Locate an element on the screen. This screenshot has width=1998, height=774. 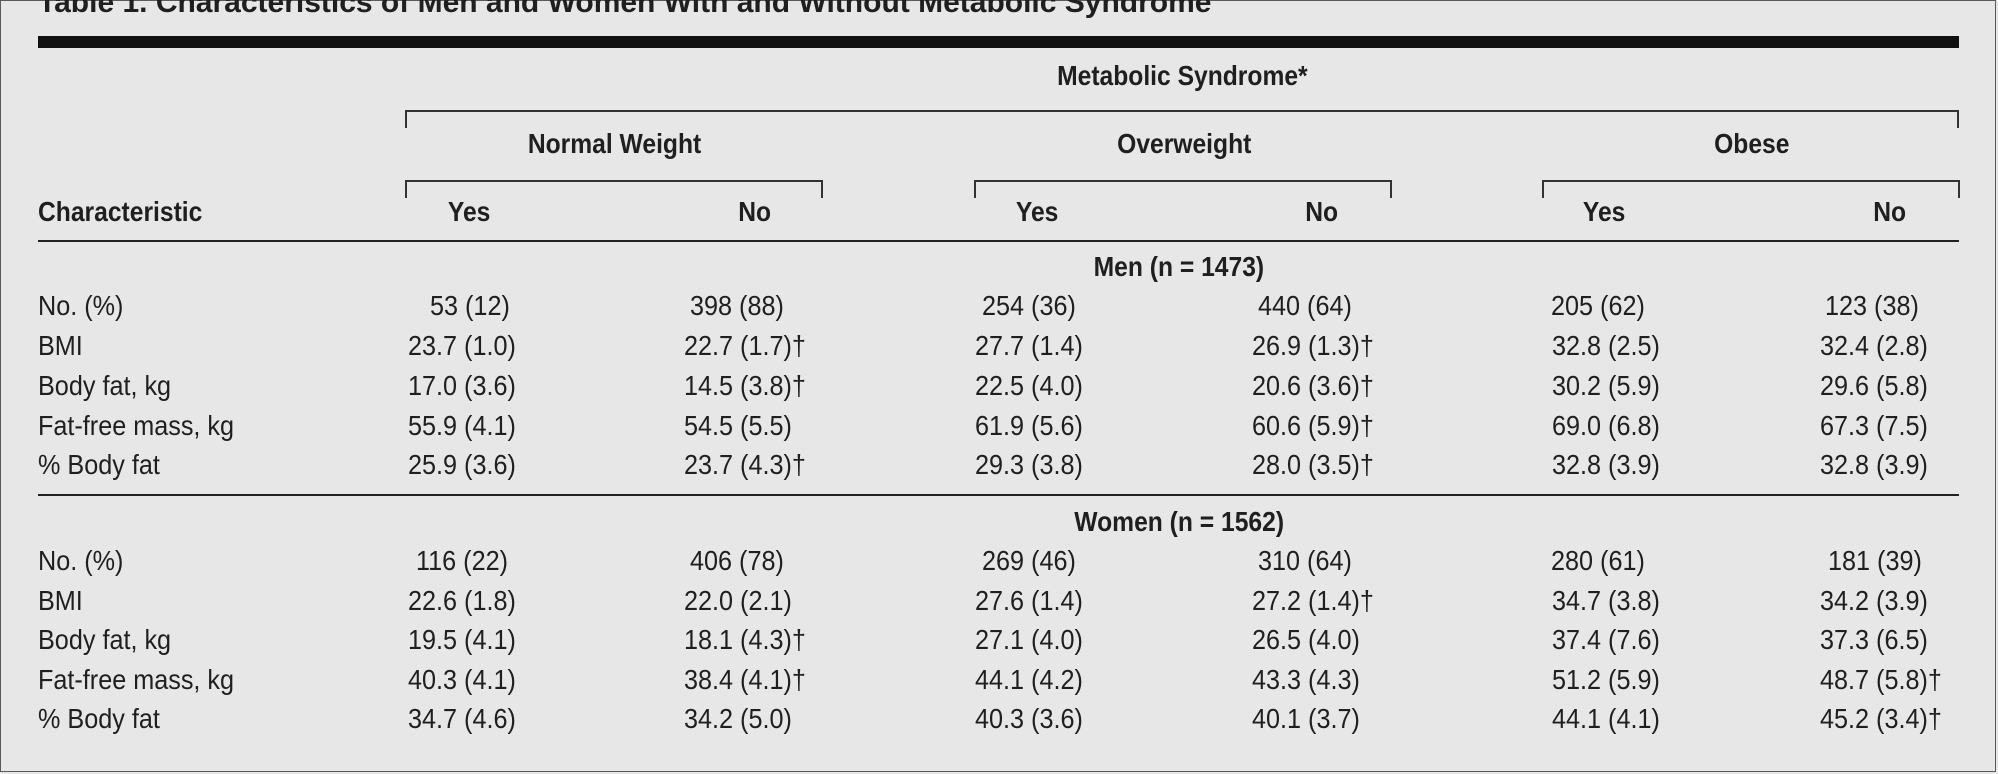
cell: 22.0 (2.1) is located at coordinates (738, 600).